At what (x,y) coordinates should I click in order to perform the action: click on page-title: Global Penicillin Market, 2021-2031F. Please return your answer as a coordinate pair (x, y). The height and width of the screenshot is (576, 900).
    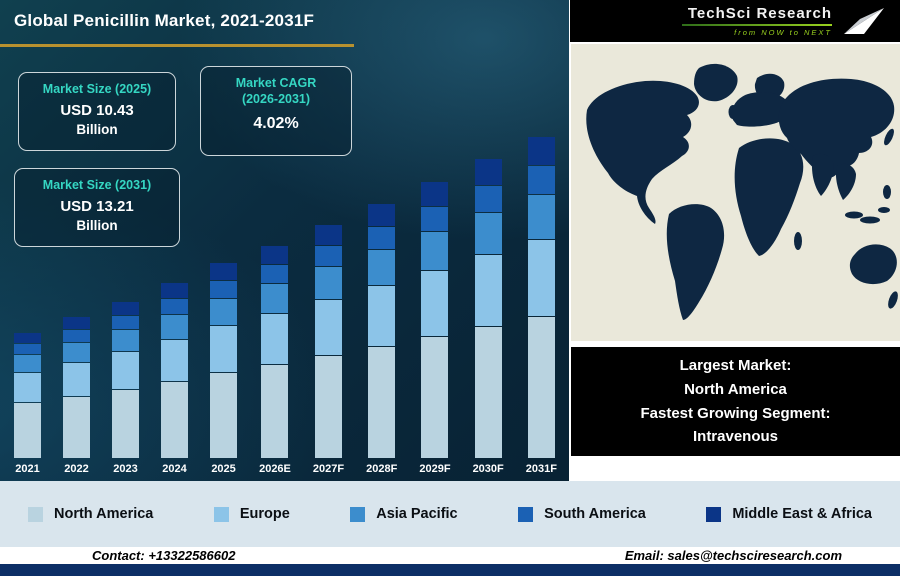
    Looking at the image, I should click on (164, 20).